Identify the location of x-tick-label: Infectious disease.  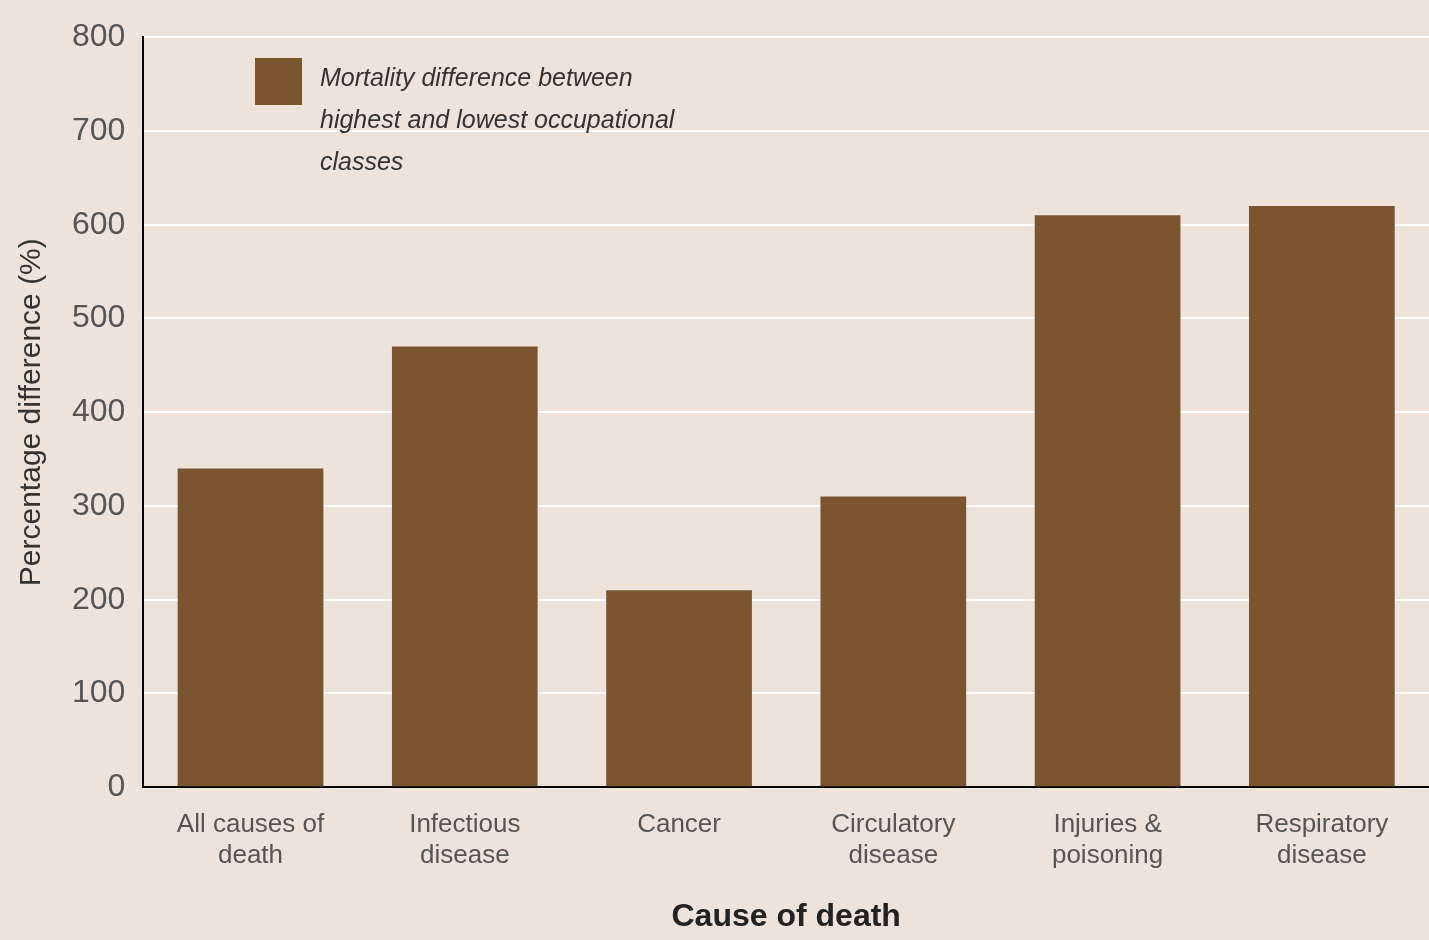
(465, 838).